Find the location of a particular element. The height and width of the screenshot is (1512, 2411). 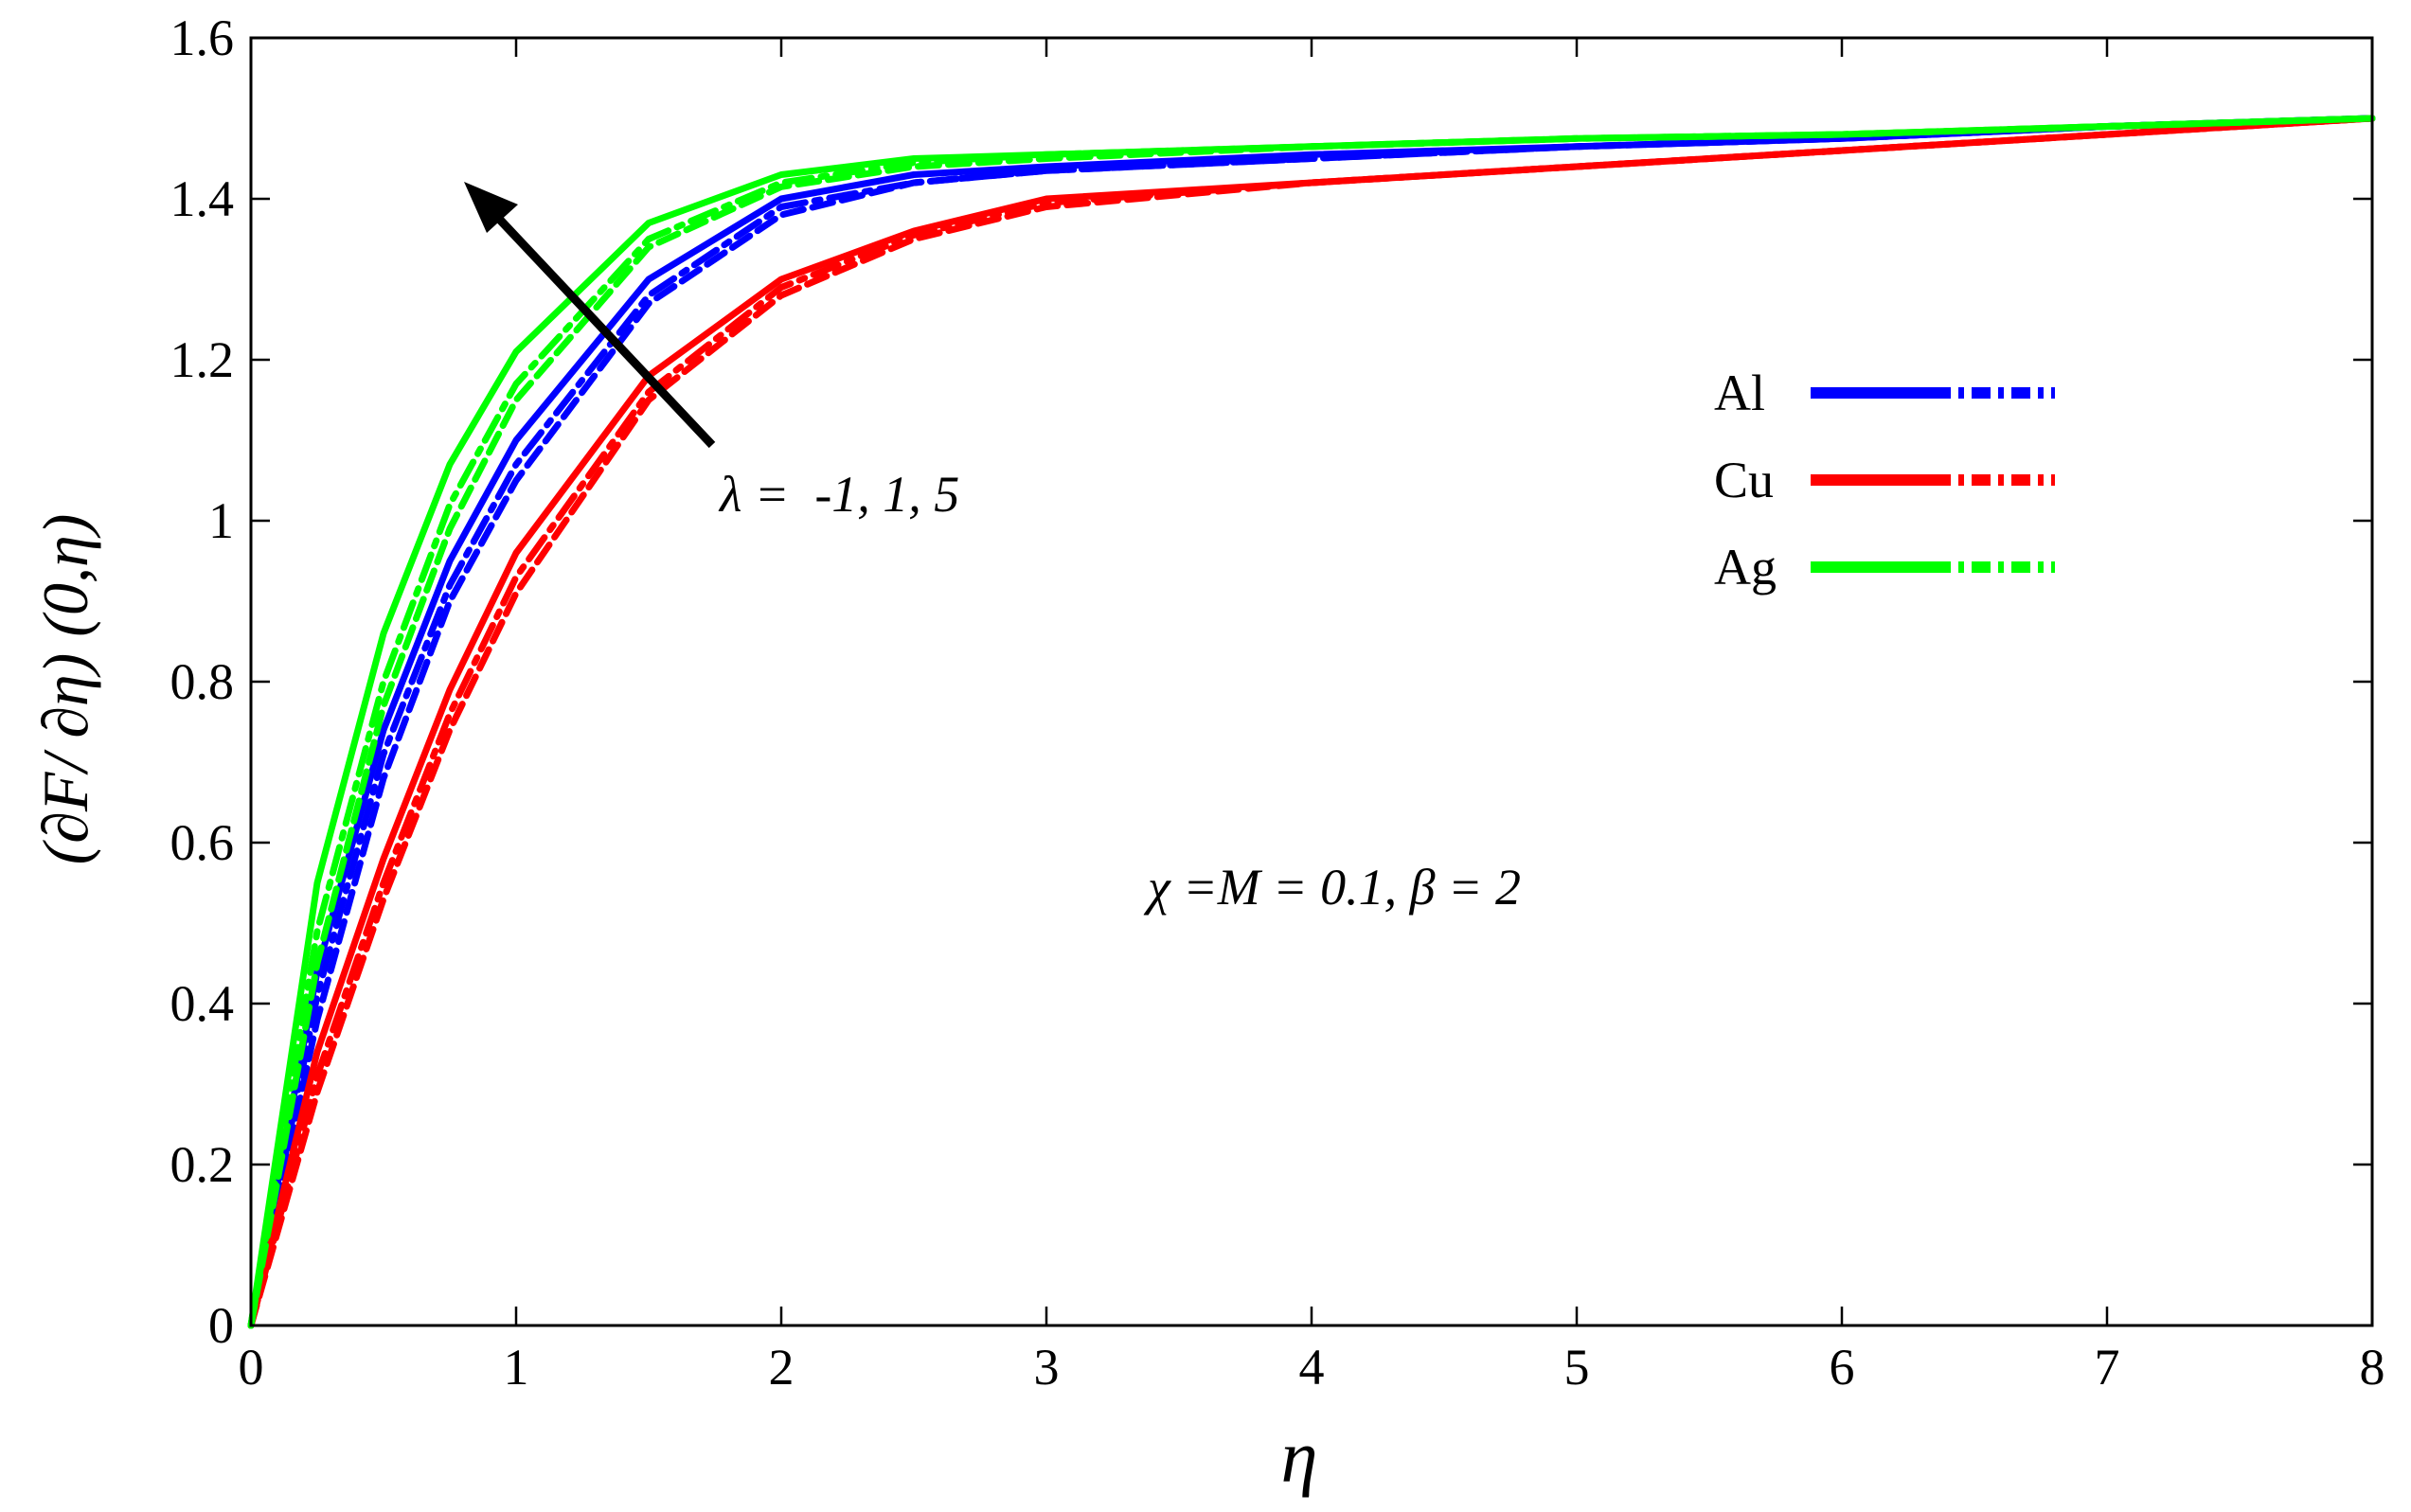

lambda-arrow-head is located at coordinates (491, 207).